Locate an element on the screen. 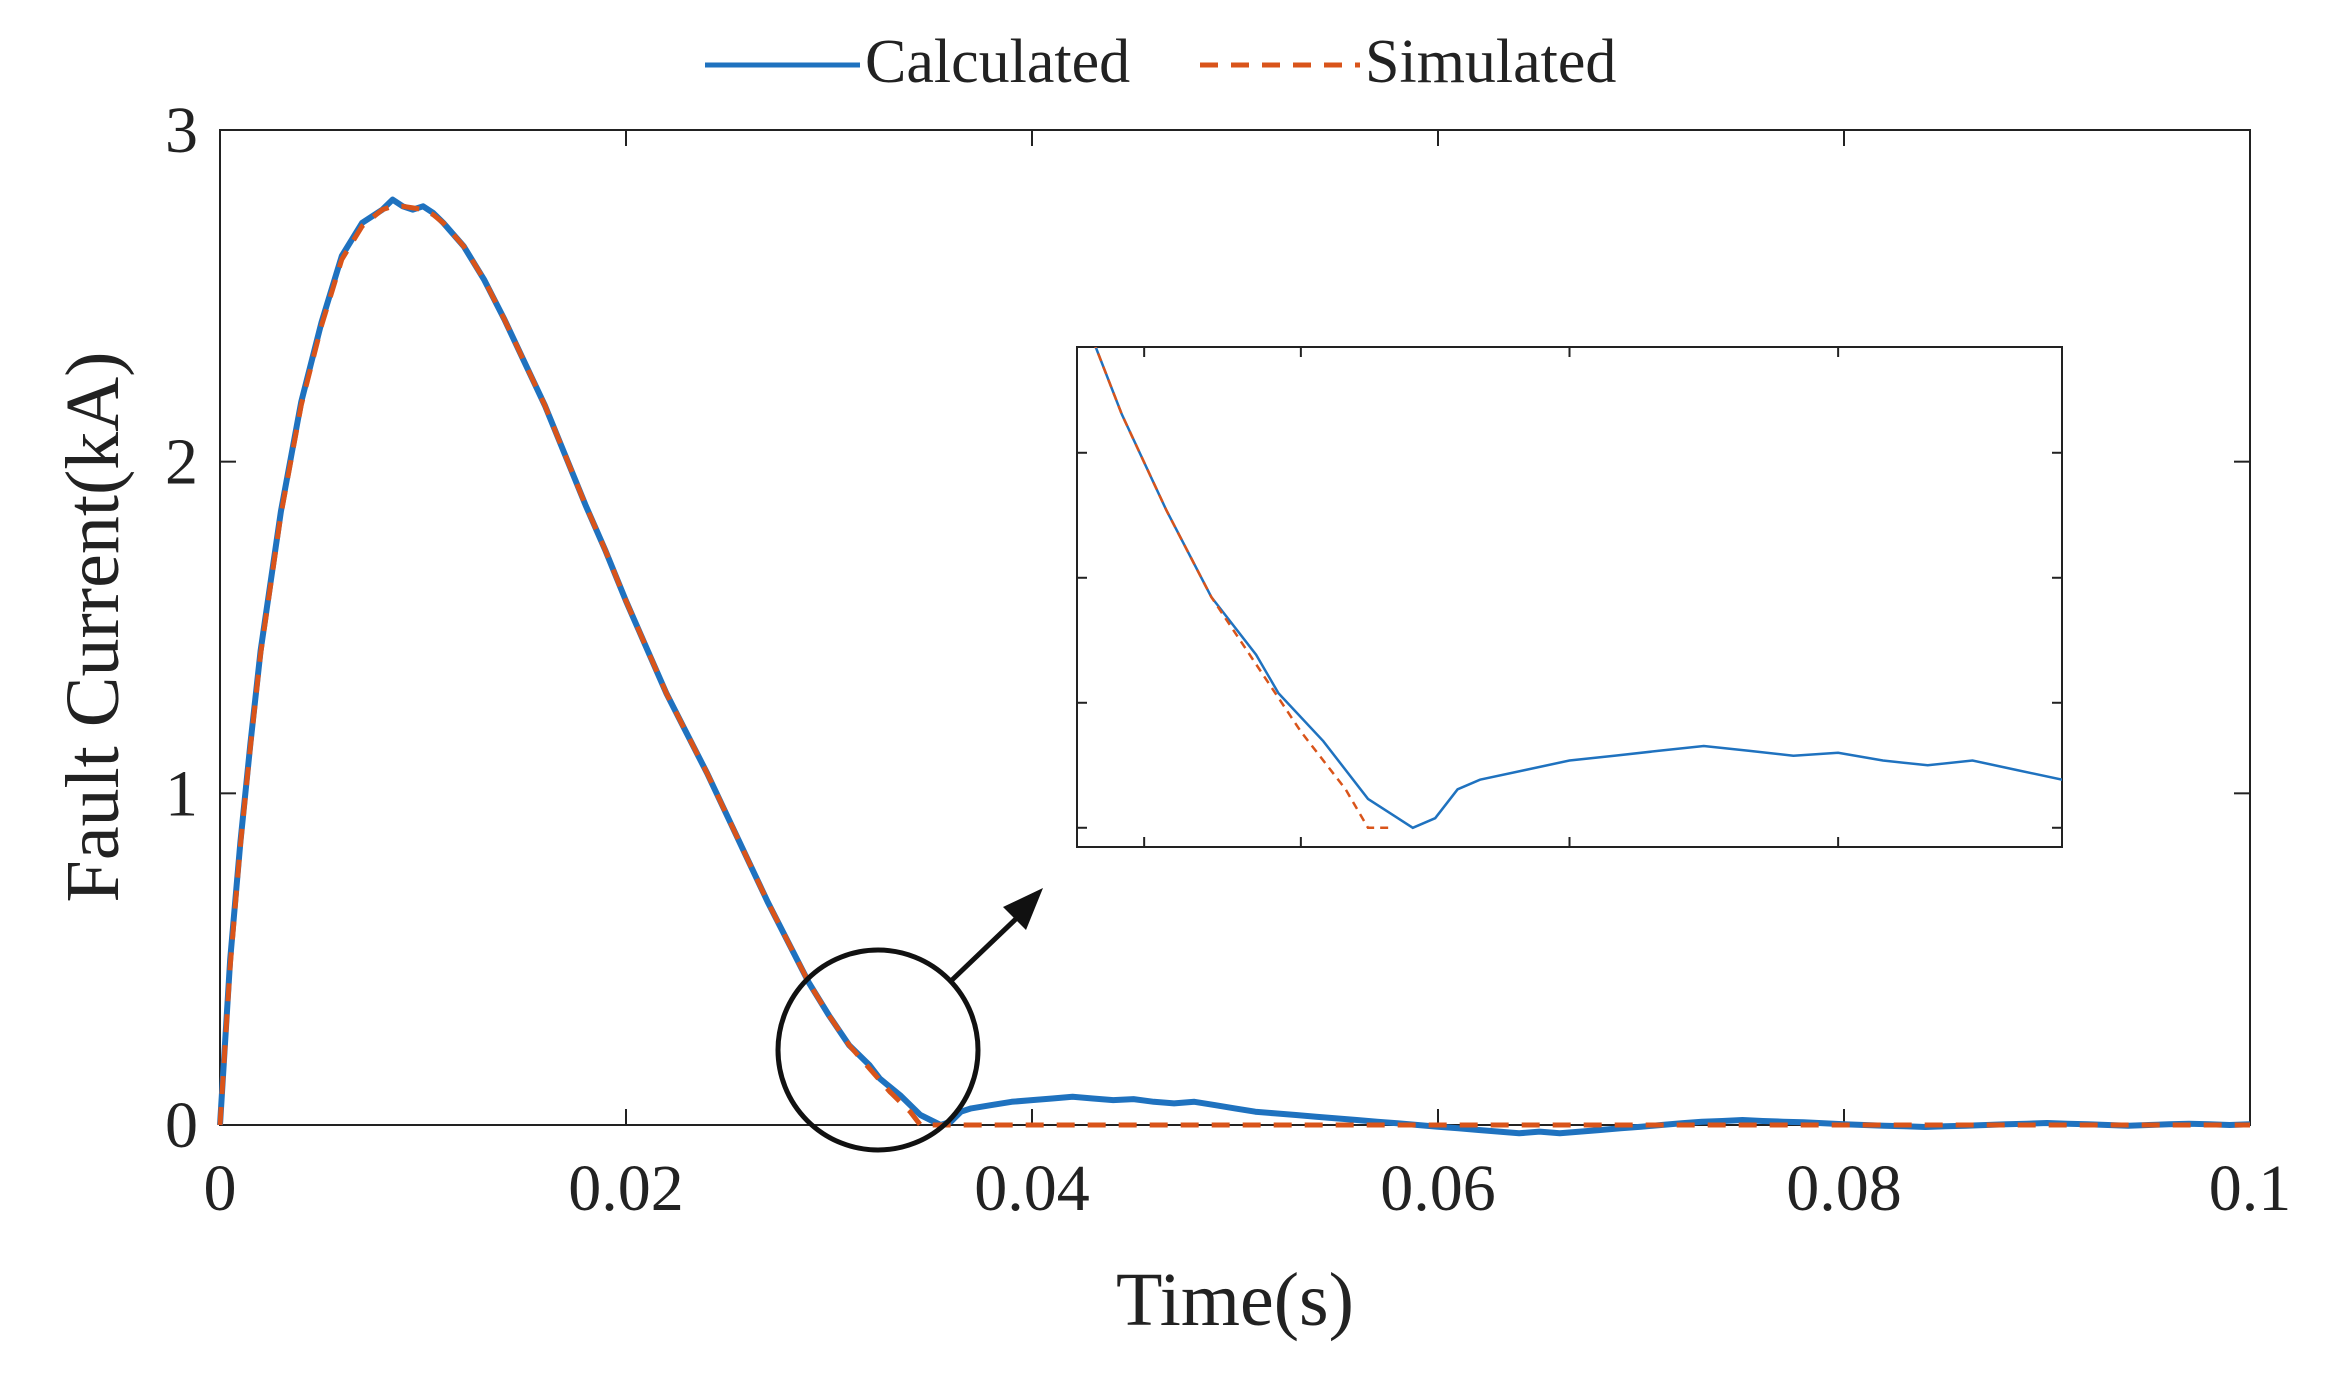  x-tick-label: 0 is located at coordinates (220, 1188).